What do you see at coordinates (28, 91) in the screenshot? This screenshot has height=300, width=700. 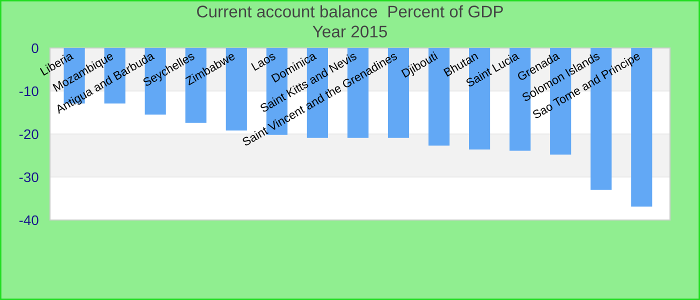 I see `y-tick-label: -10` at bounding box center [28, 91].